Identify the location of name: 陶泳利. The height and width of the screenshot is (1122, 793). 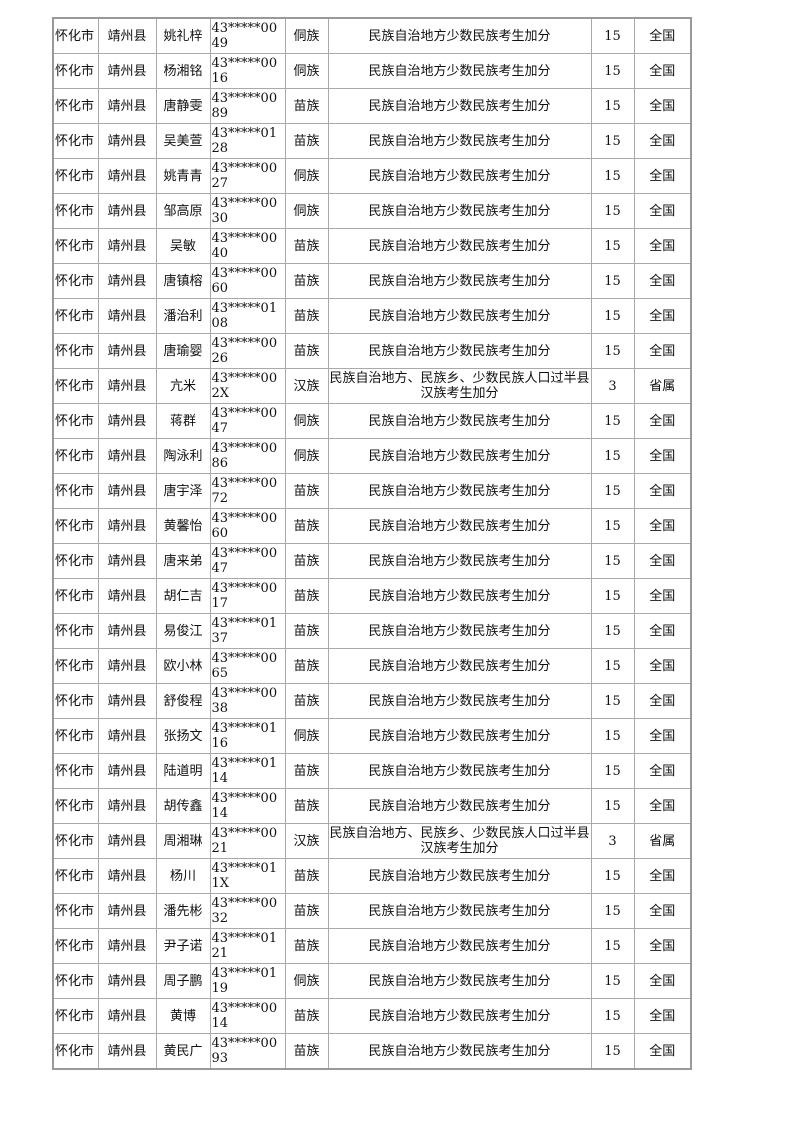
(183, 456).